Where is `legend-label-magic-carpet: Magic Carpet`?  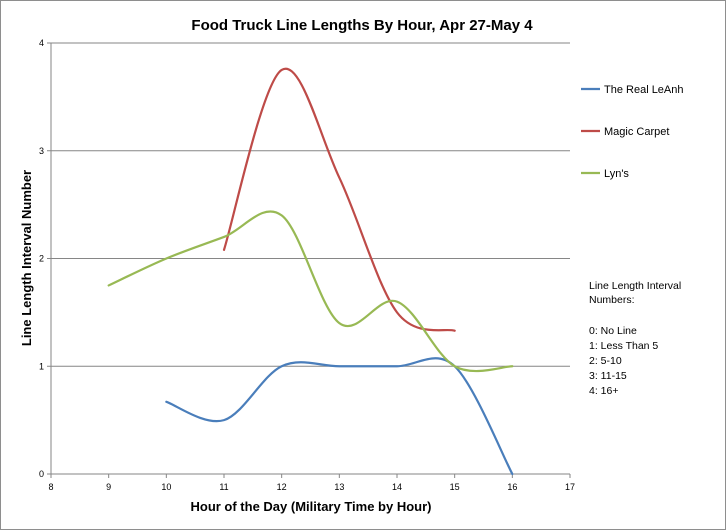
legend-label-magic-carpet: Magic Carpet is located at coordinates (636, 132).